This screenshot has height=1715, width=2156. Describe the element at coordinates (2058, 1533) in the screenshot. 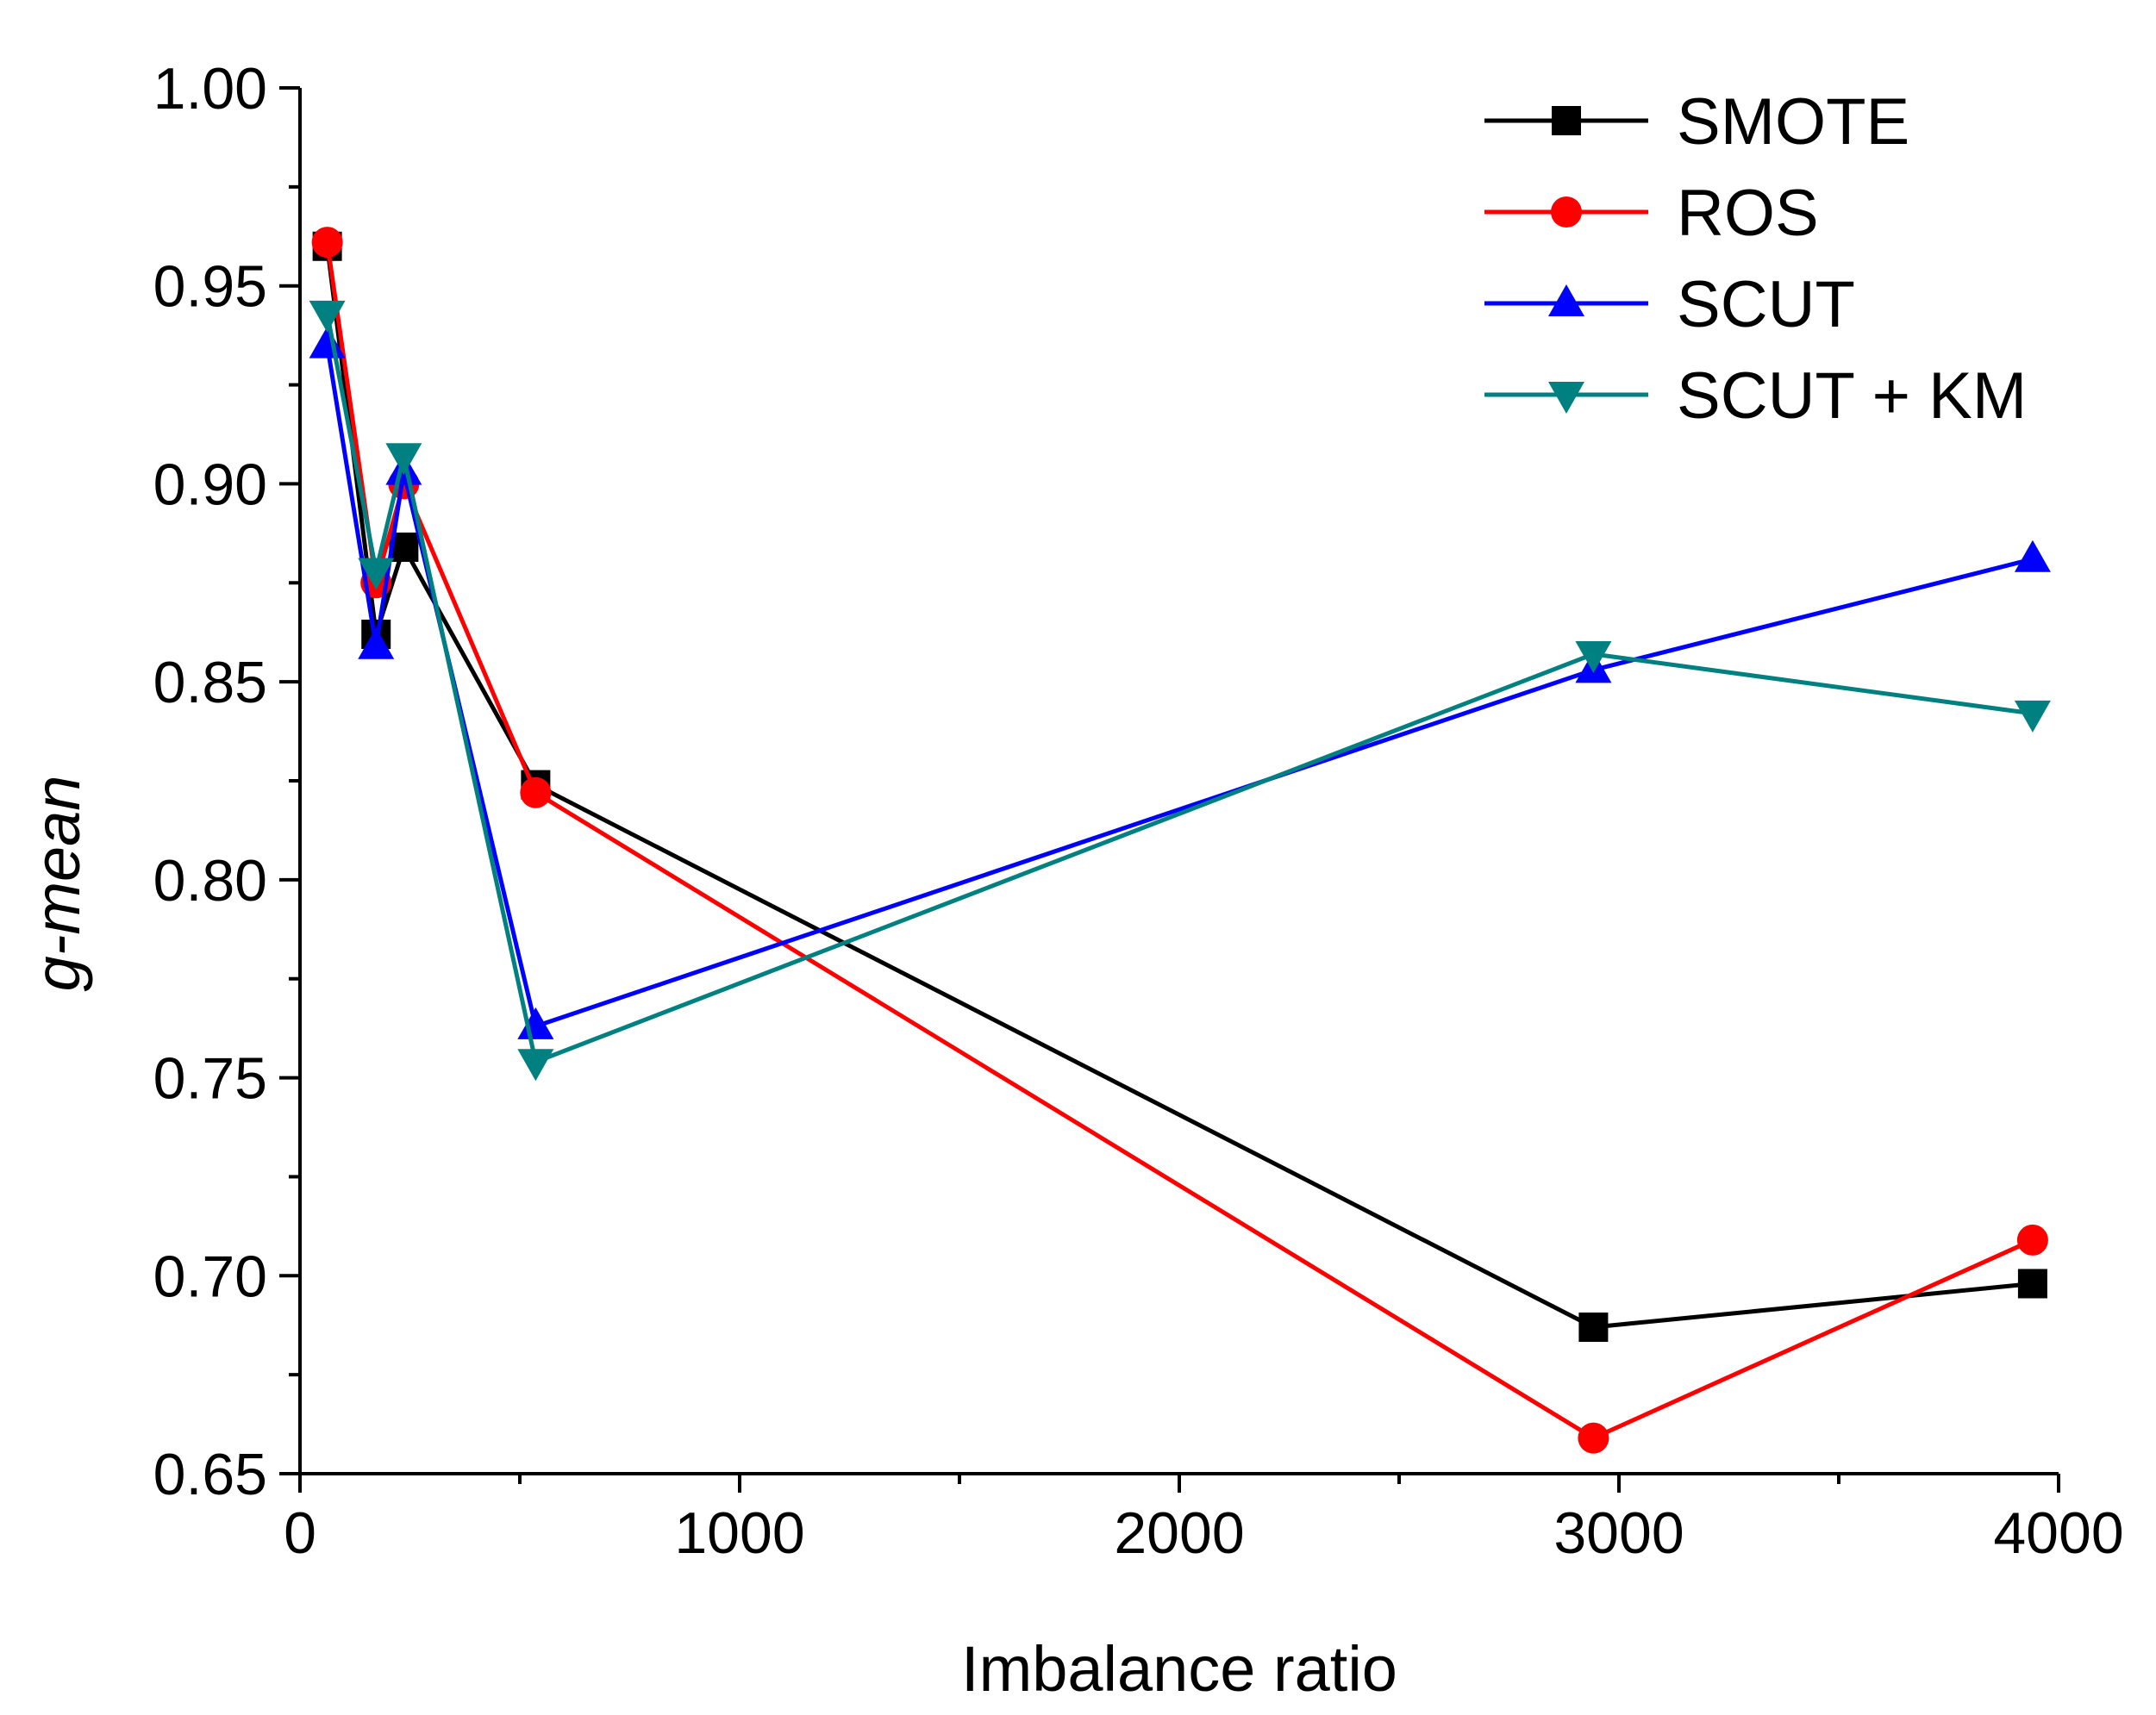

I see `x-tick-label: 4000` at that location.